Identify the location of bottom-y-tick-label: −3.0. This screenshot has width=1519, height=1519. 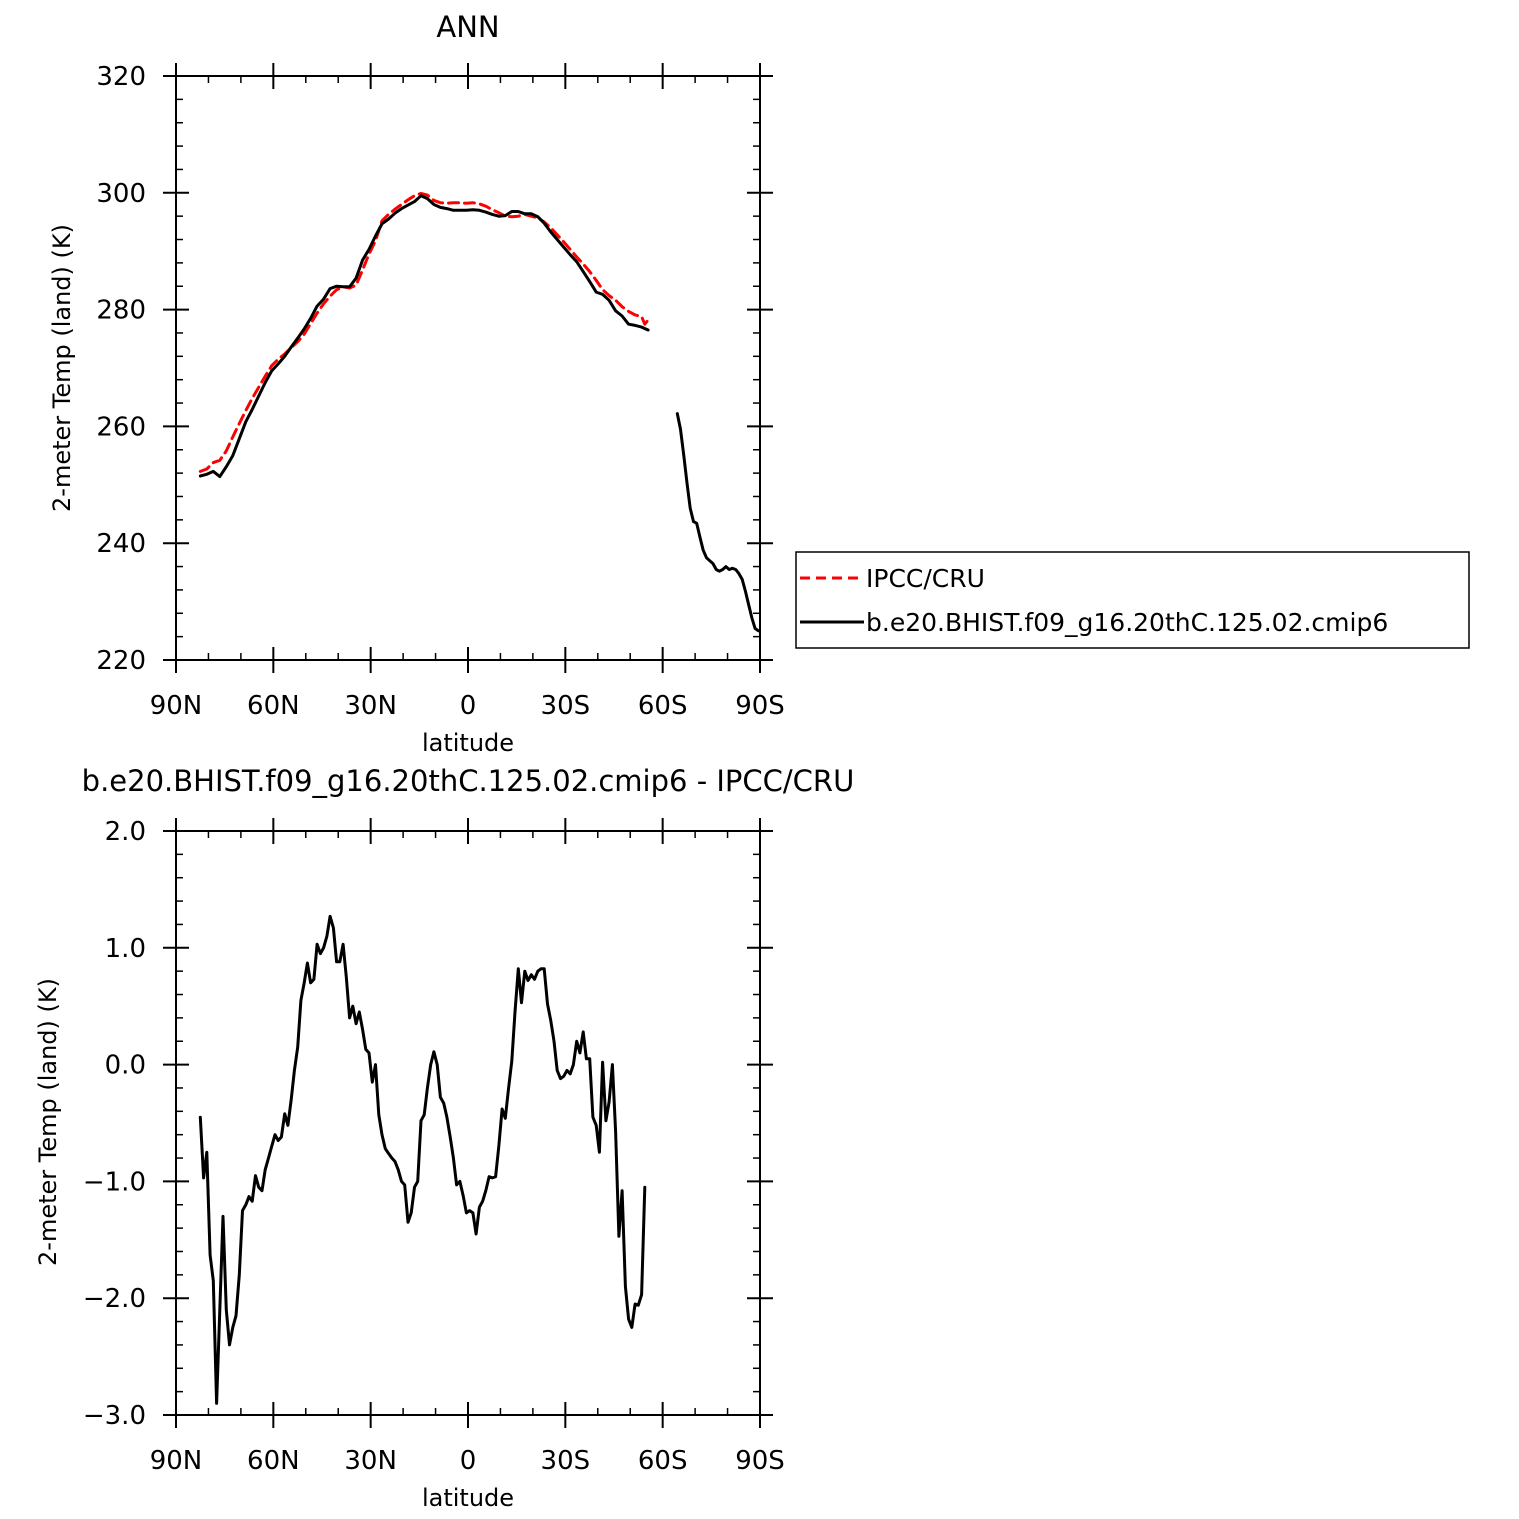
(114, 1416).